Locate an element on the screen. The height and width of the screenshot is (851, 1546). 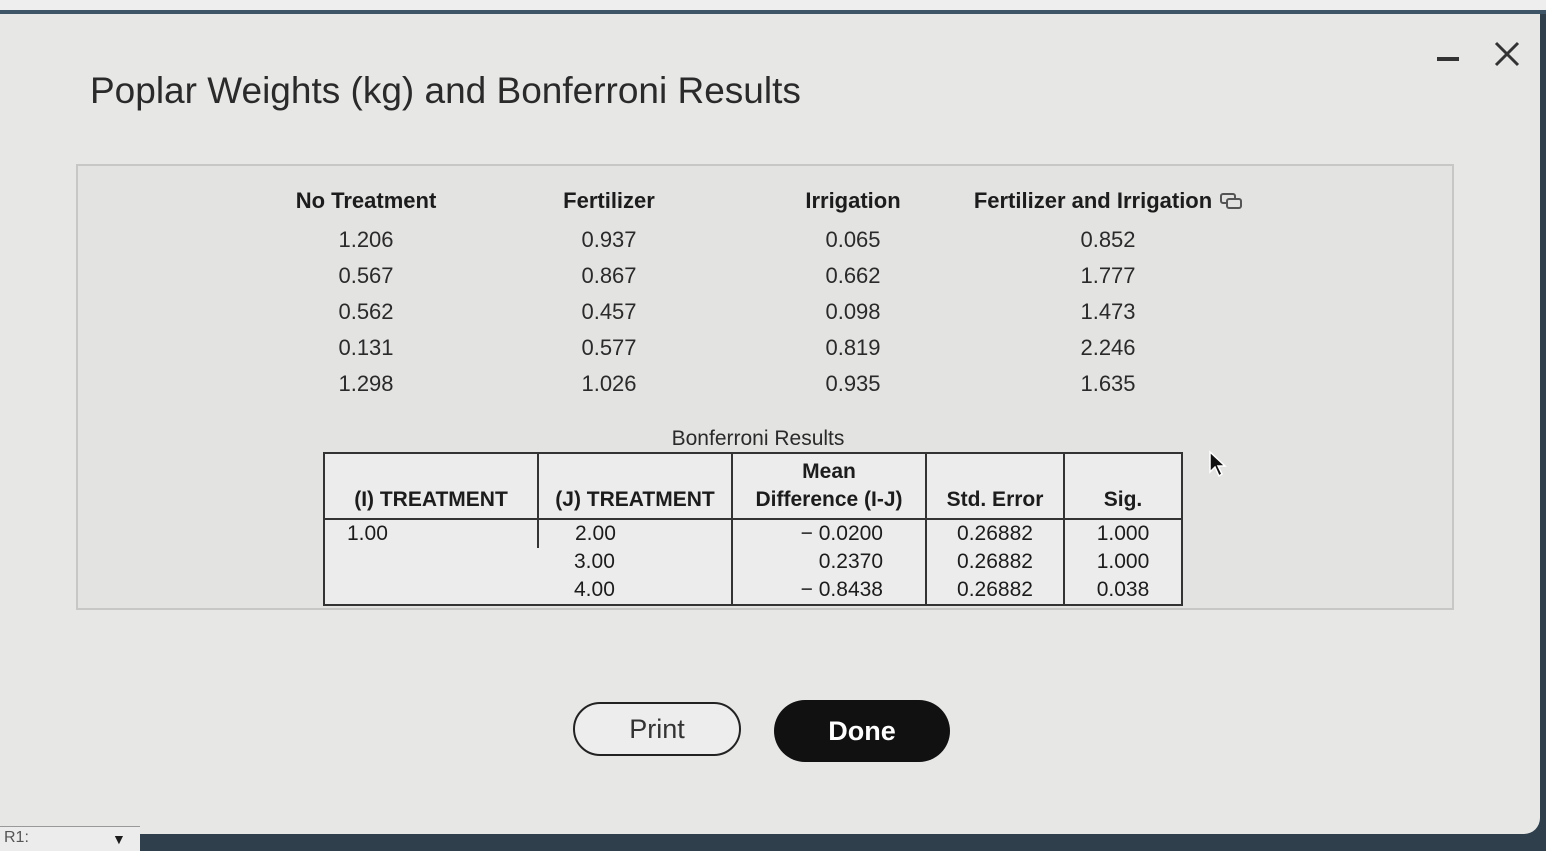
done-button: Done is located at coordinates (862, 731).